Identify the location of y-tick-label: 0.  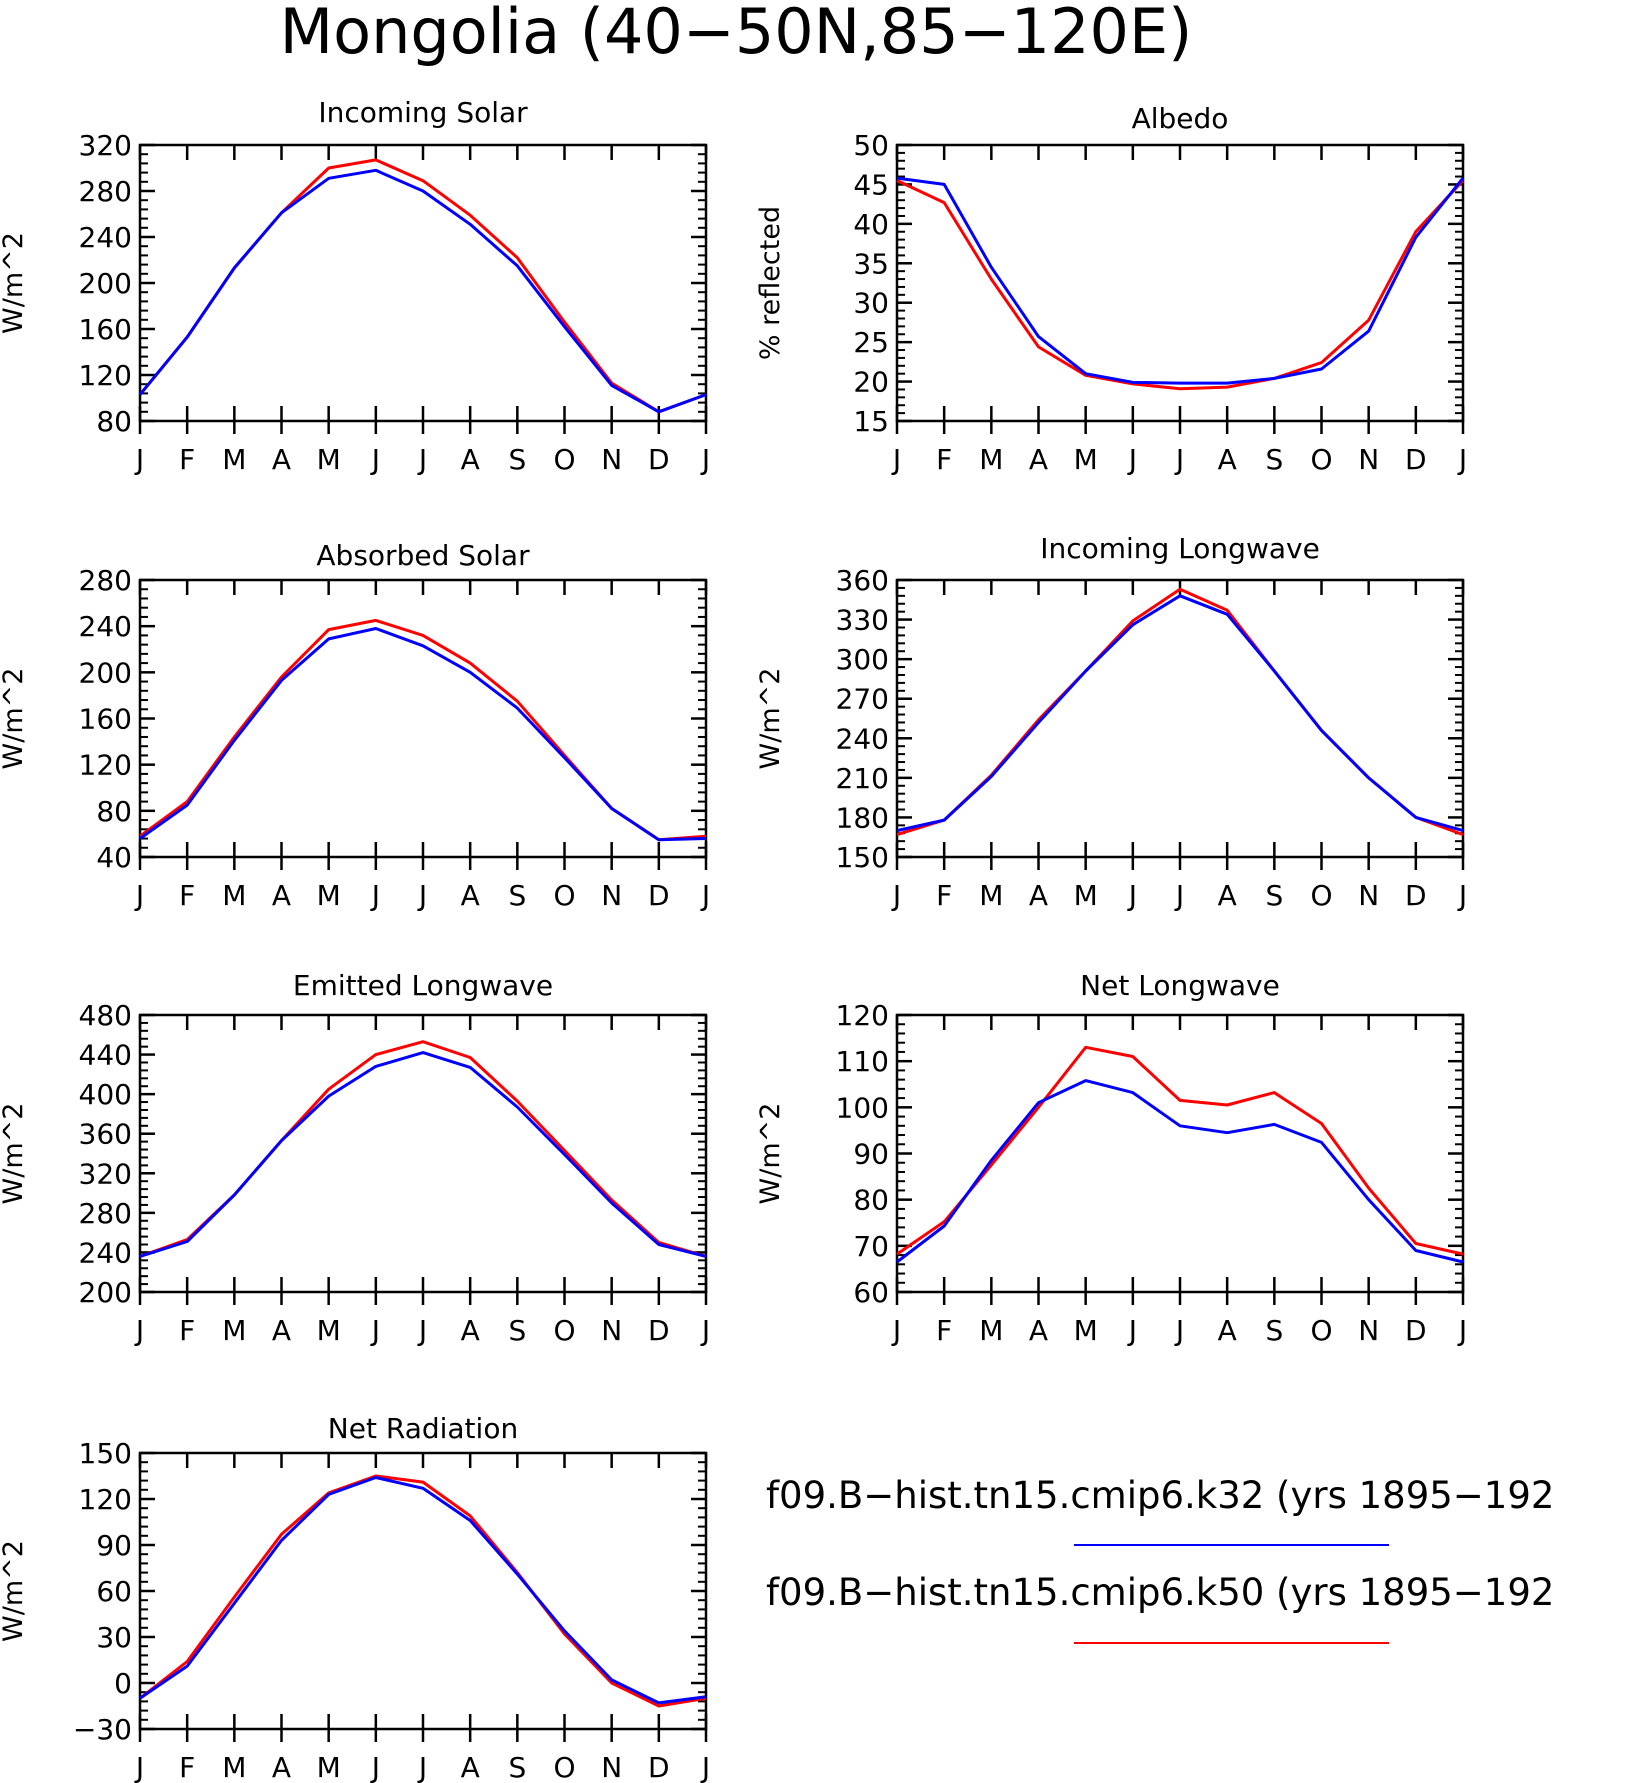
(123, 1683).